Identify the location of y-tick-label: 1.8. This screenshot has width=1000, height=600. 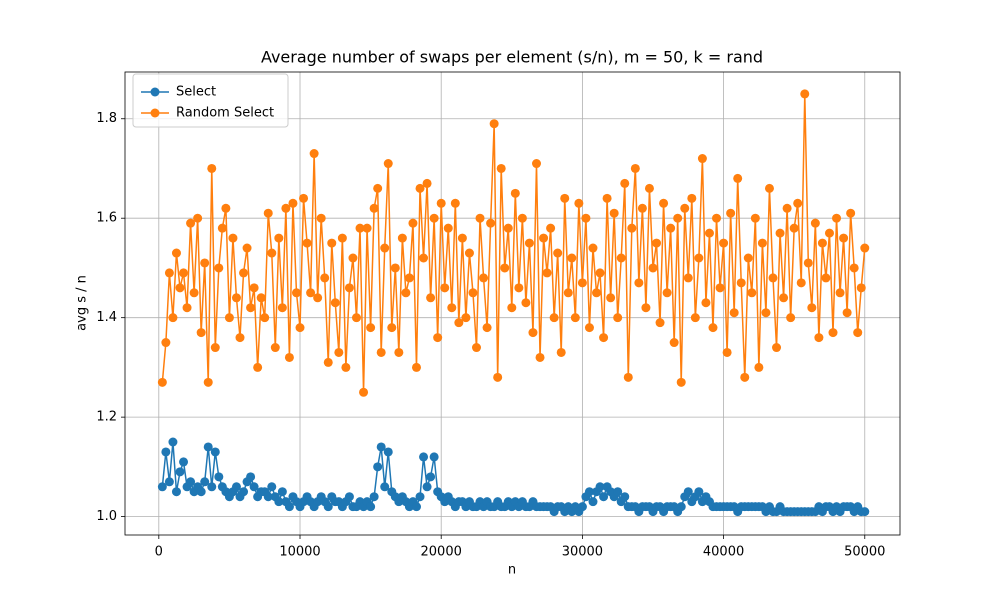
(106, 118).